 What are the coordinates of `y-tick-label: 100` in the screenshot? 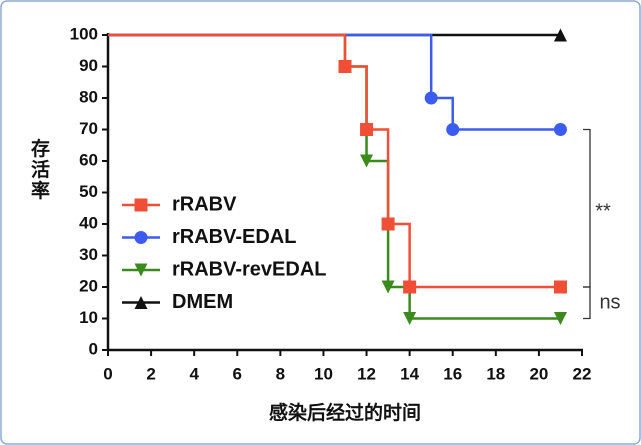 It's located at (84, 33).